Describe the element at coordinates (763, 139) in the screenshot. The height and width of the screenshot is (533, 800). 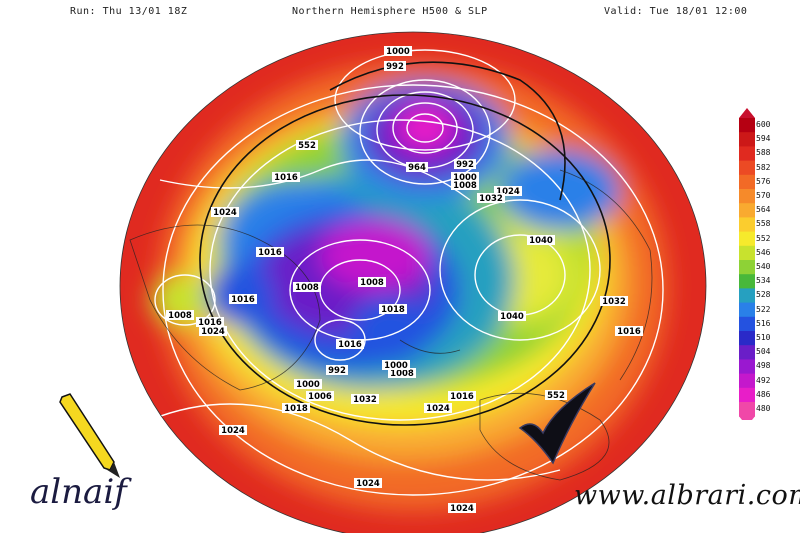
I see `legend-value-label: 594` at that location.